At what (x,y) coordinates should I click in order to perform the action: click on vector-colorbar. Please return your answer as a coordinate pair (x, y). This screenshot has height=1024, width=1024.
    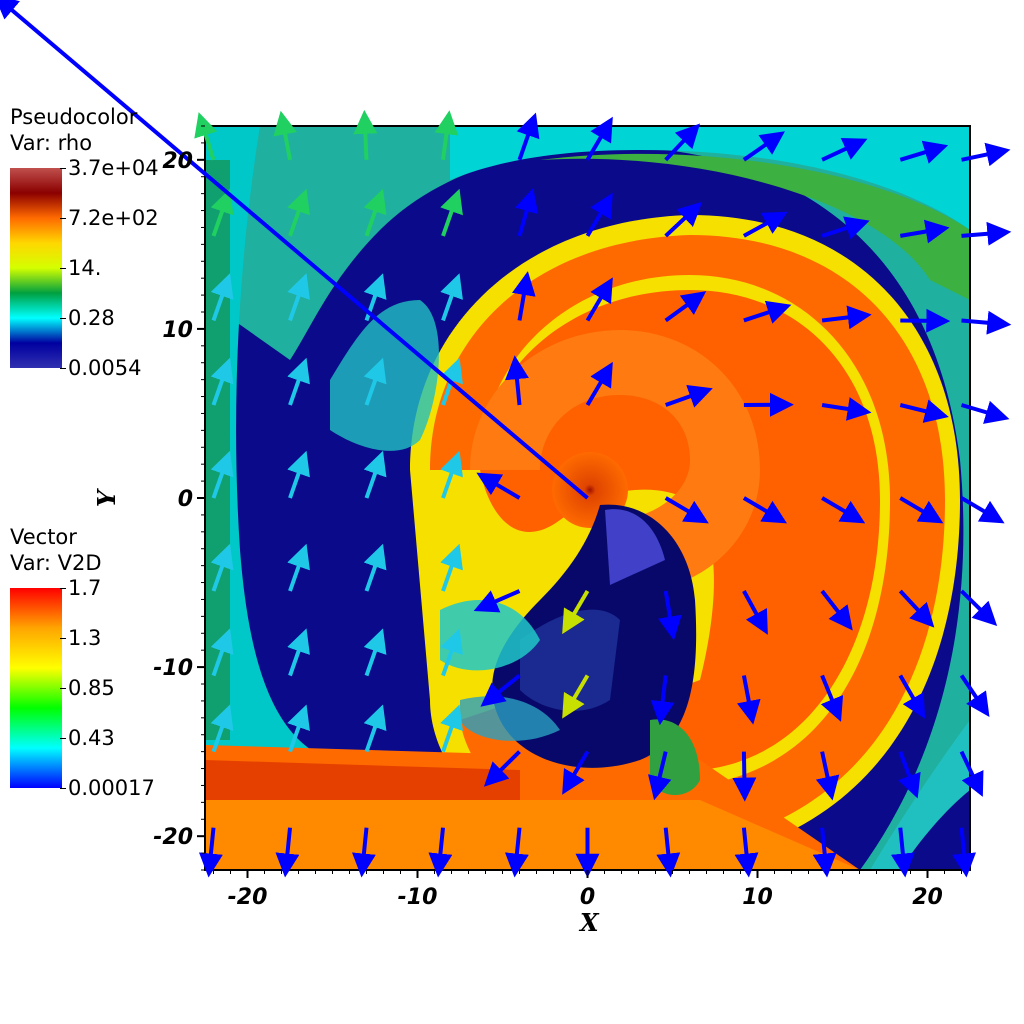
    Looking at the image, I should click on (36, 688).